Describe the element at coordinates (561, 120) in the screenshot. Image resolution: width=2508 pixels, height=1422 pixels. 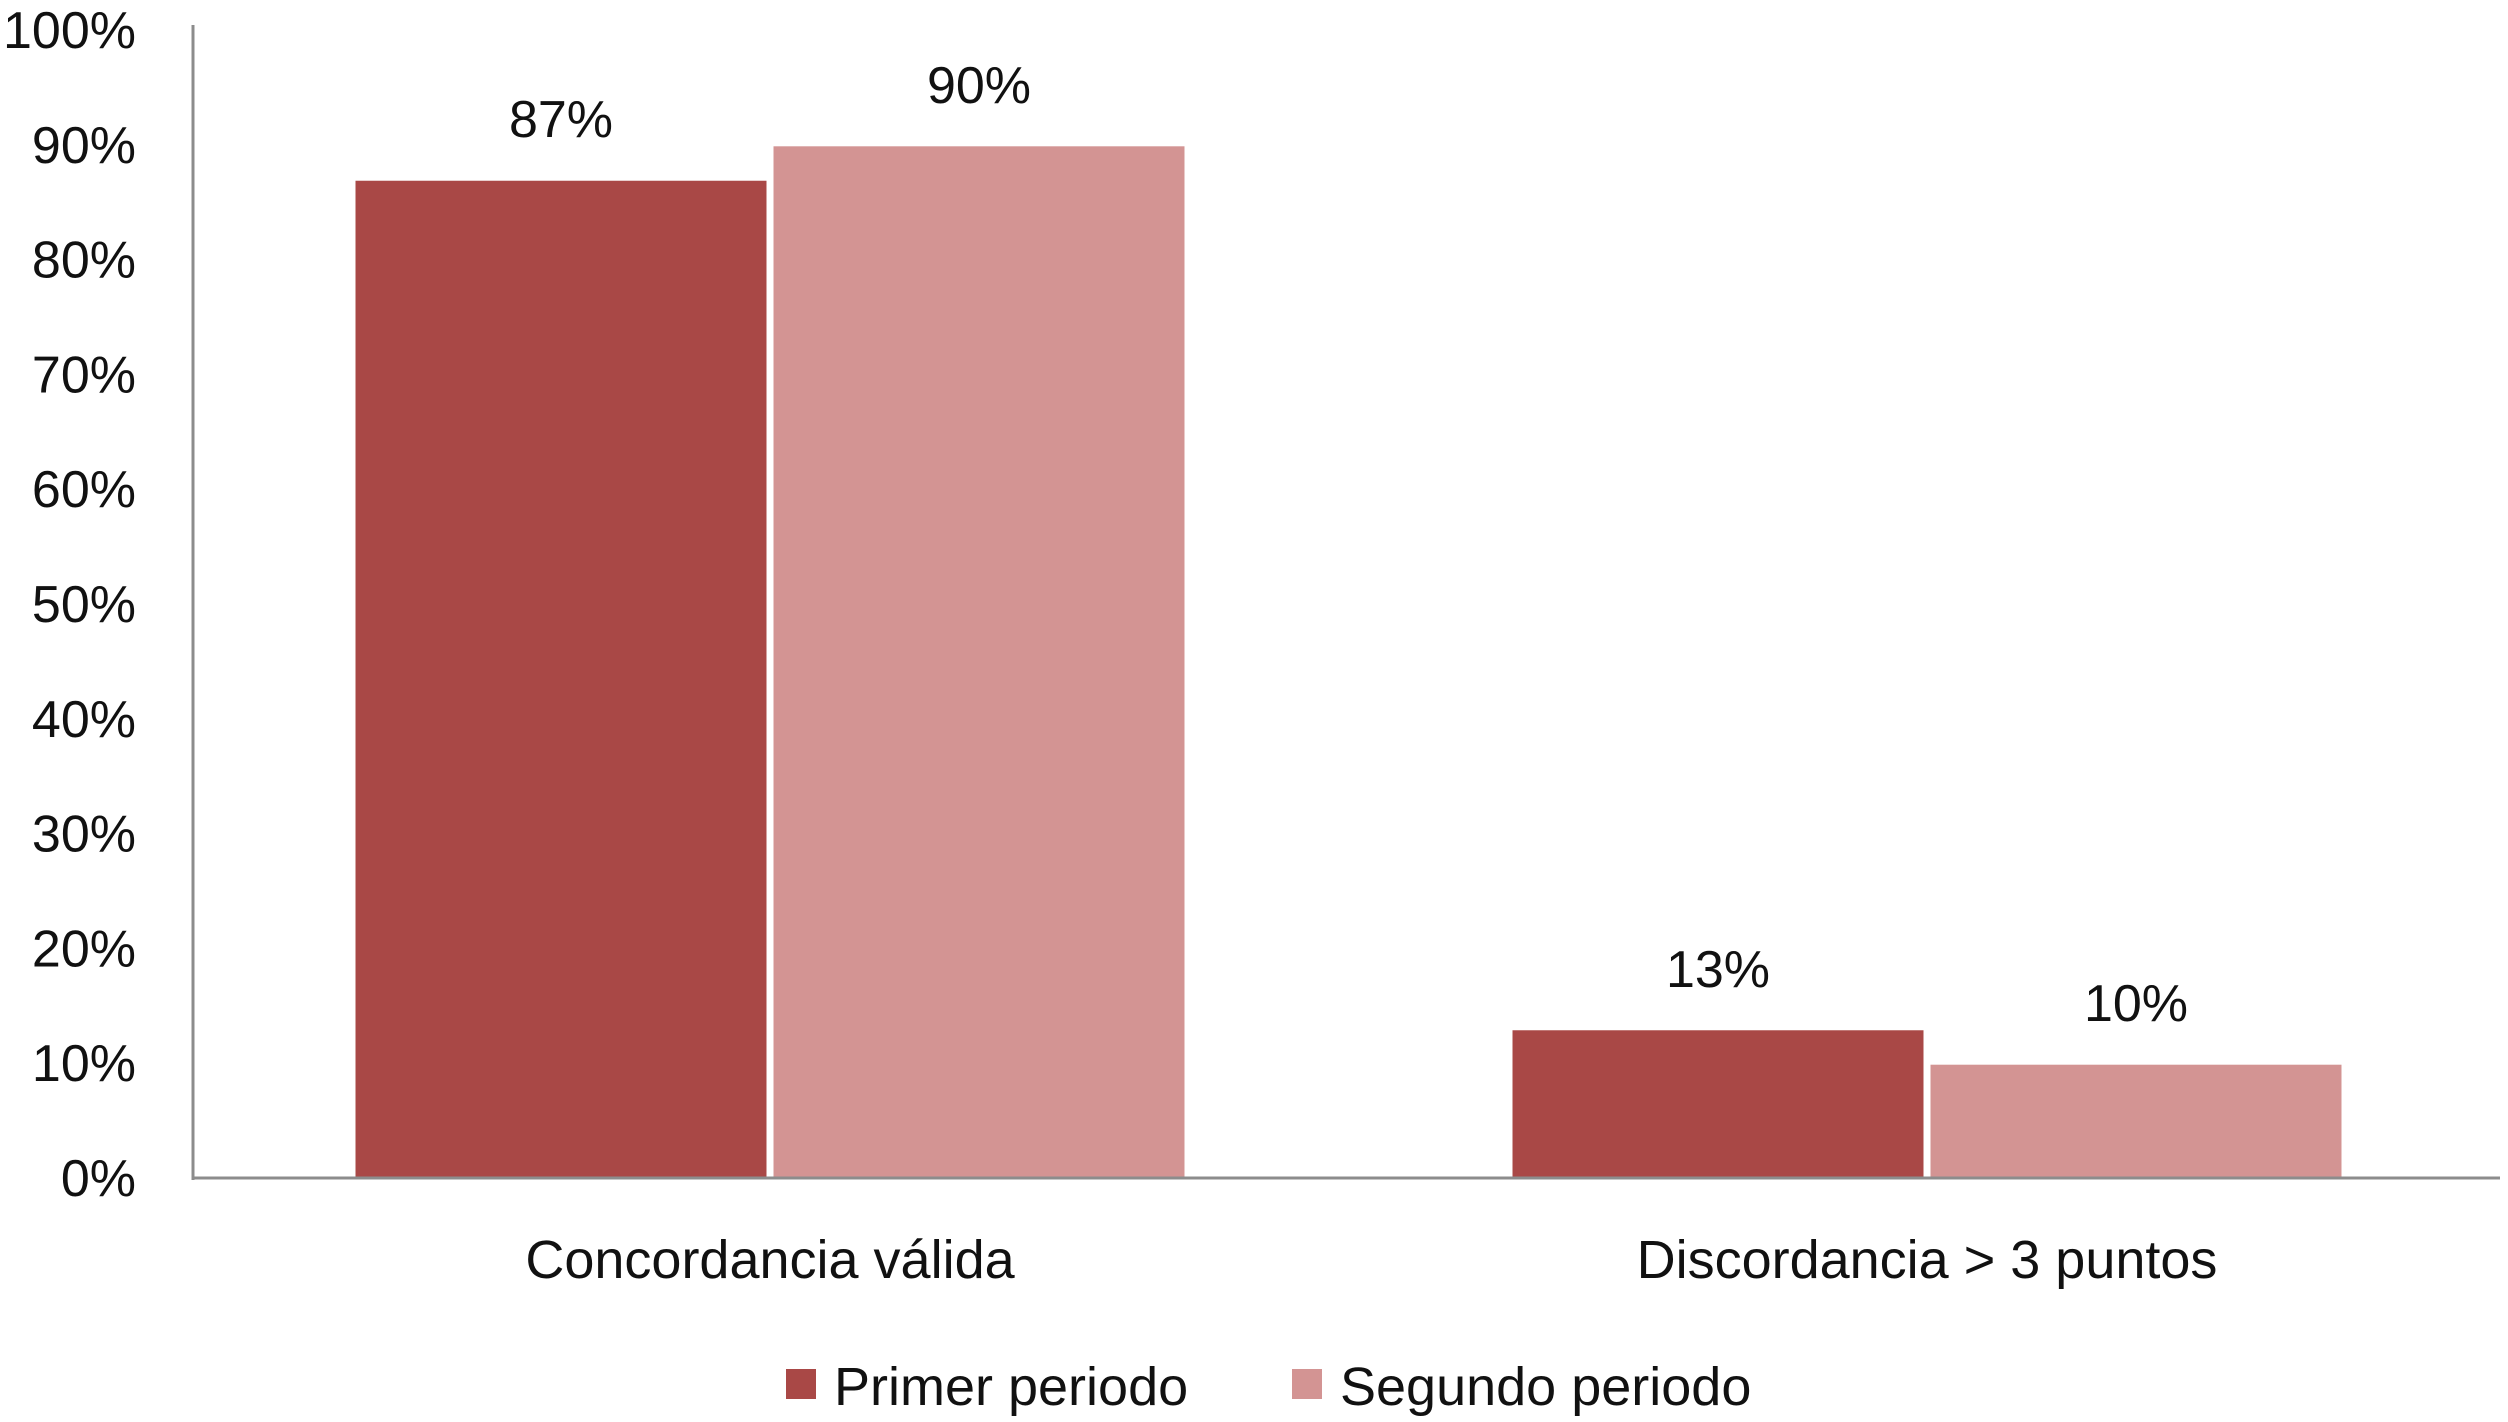
I see `data-label: 87%` at that location.